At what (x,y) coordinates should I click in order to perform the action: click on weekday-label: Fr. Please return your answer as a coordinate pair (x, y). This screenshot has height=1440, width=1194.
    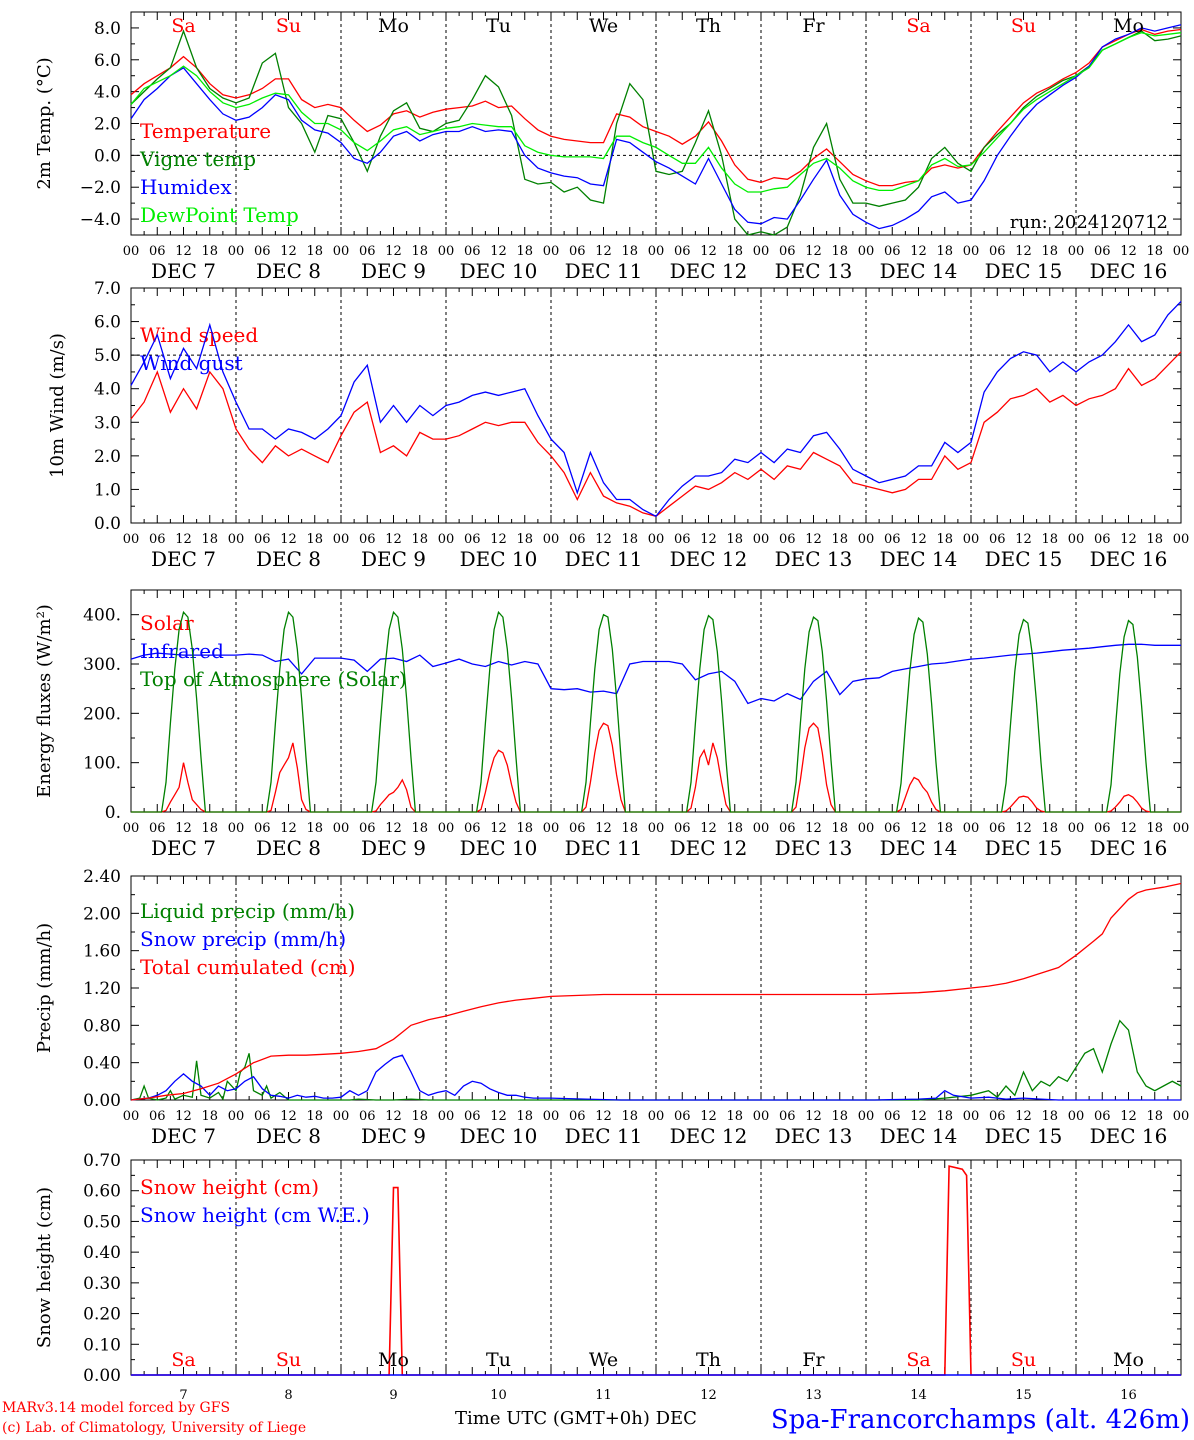
    Looking at the image, I should click on (813, 1360).